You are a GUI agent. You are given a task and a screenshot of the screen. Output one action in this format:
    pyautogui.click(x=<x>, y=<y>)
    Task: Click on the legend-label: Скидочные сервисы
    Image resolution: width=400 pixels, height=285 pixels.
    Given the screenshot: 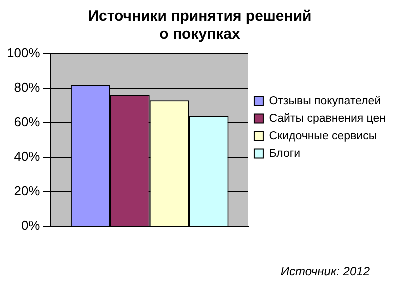 What is the action you would take?
    pyautogui.click(x=323, y=136)
    